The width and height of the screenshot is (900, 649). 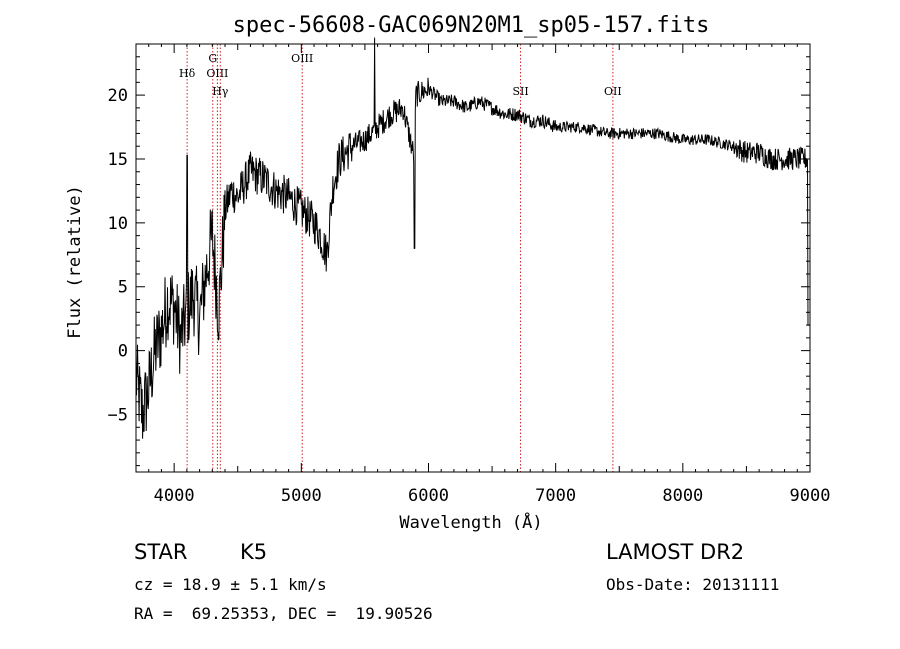 I want to click on survey-name: LAMOST DR2, so click(x=675, y=552).